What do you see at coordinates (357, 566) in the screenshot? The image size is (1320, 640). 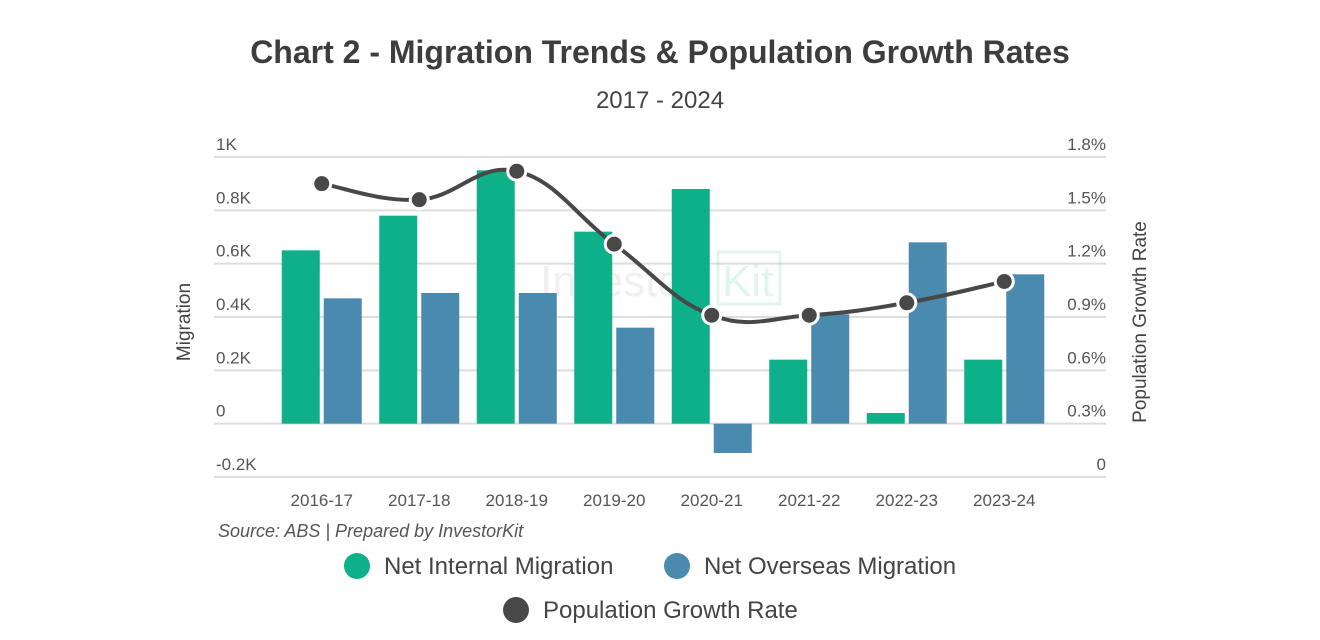 I see `legend-marker-internal` at bounding box center [357, 566].